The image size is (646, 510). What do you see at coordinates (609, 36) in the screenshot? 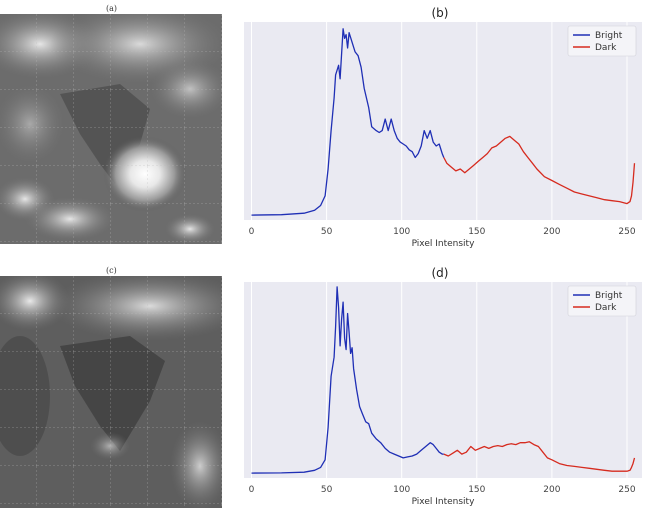
I see `legend-label-b-bright: Bright` at bounding box center [609, 36].